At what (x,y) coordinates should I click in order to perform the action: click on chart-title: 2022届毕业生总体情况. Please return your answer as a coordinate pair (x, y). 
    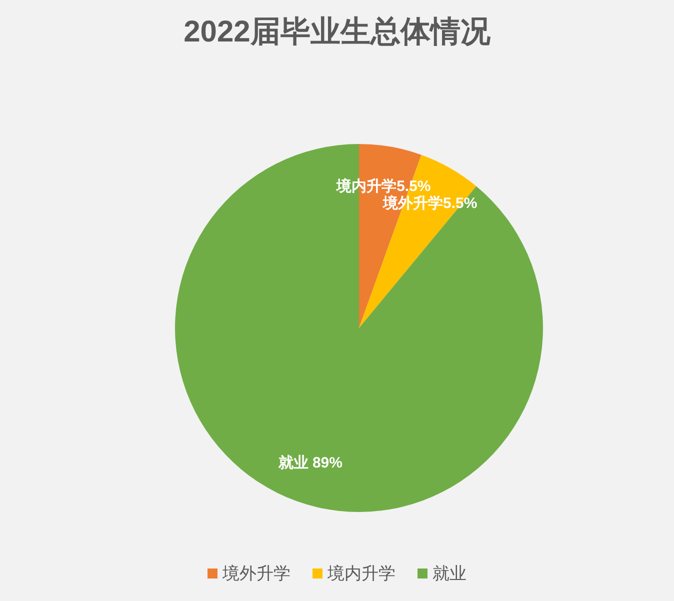
    Looking at the image, I should click on (338, 32).